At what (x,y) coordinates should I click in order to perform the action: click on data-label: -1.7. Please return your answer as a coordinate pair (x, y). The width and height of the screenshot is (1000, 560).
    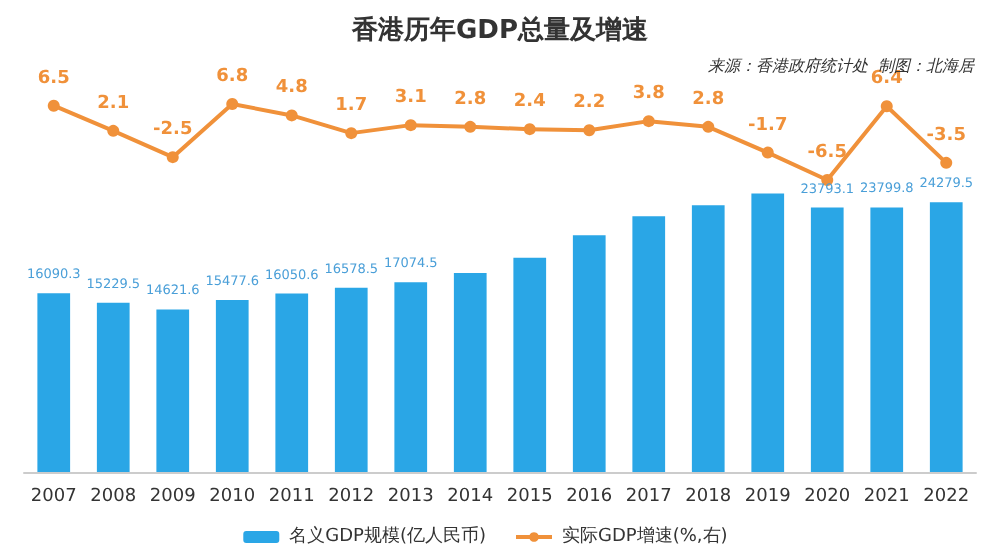
    Looking at the image, I should click on (768, 125).